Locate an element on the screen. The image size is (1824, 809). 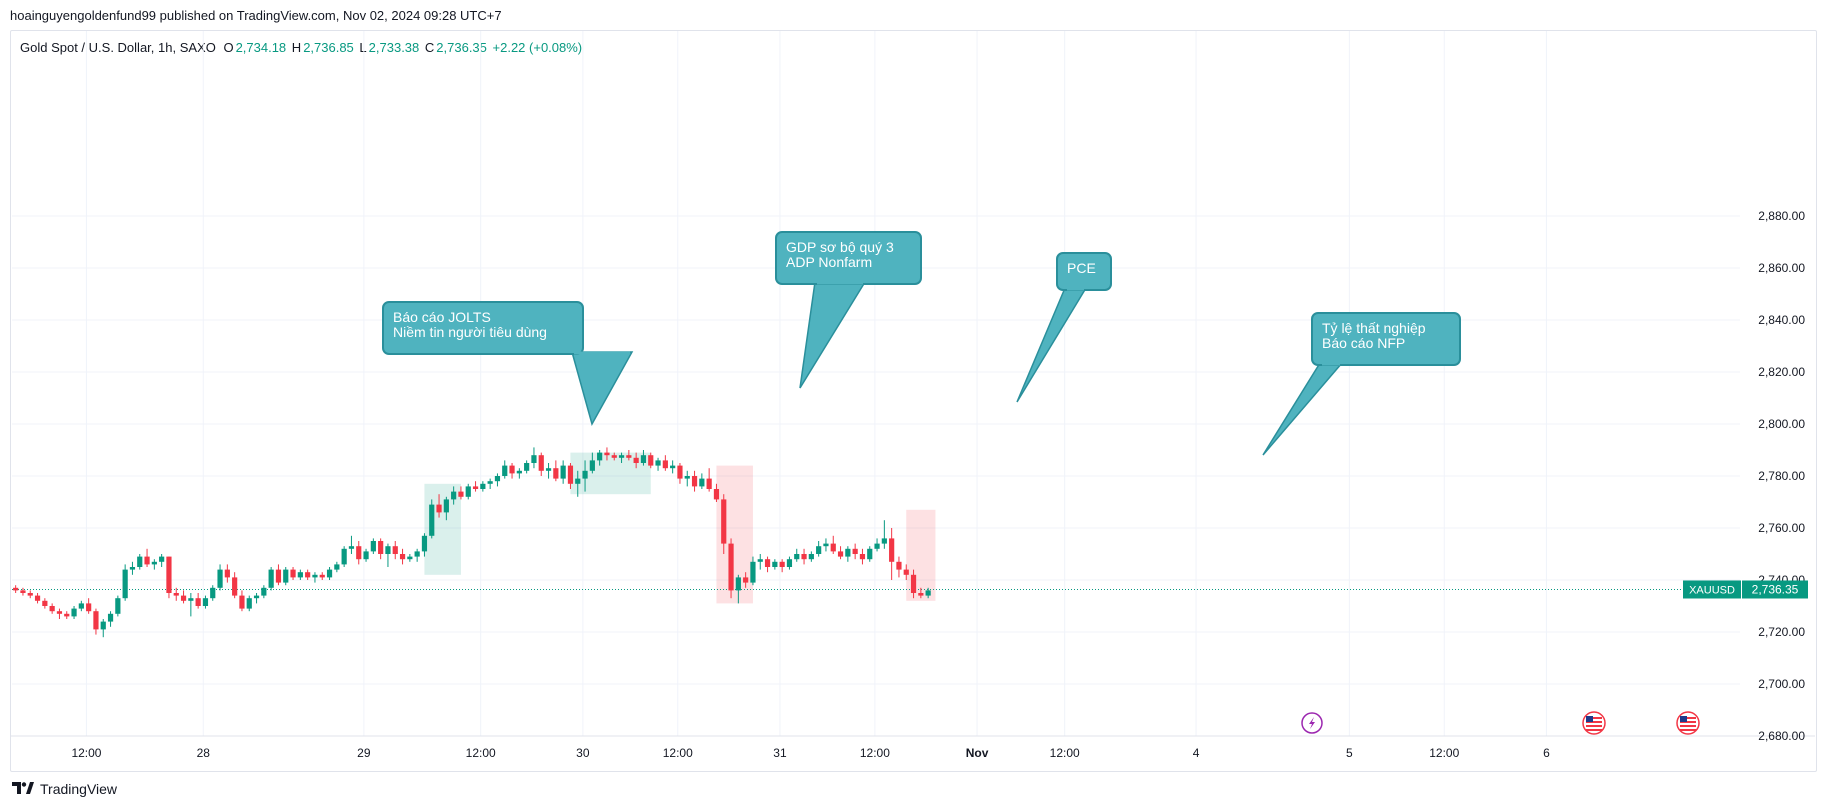
symbol-label: Gold Spot / U.S. Dollar, 1h, SAXO is located at coordinates (118, 47).